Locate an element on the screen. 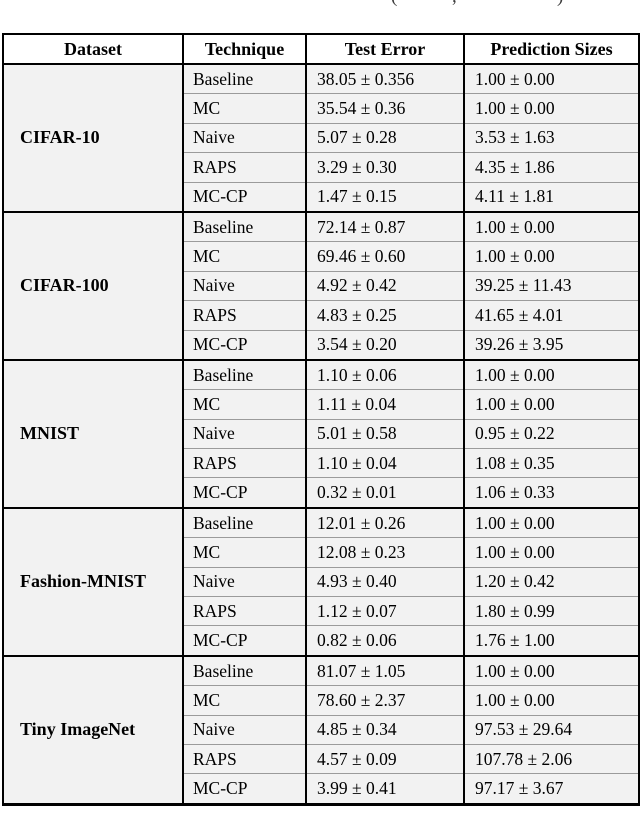  table-row: MC 69.46 ± 0.60 1.00 ± 0.00 is located at coordinates (321, 256).